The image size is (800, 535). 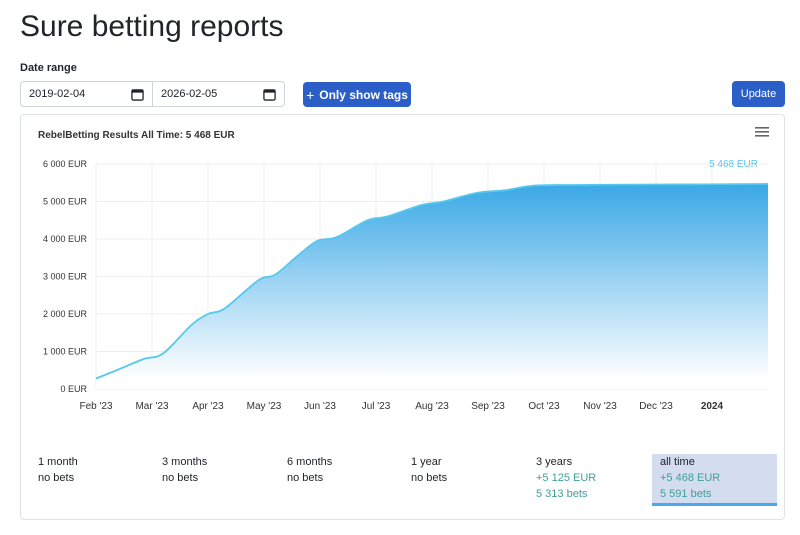 I want to click on chart-title: RebelBetting Results All Time: 5 468 EUR, so click(x=136, y=135).